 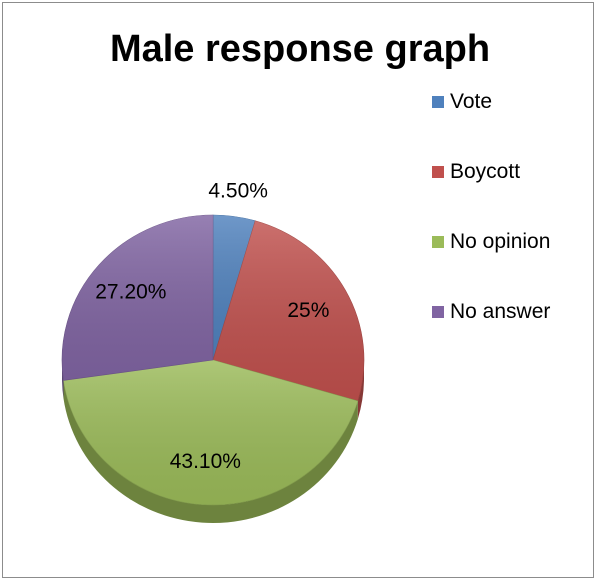 I want to click on legend-label-vote: Vote, so click(x=471, y=101).